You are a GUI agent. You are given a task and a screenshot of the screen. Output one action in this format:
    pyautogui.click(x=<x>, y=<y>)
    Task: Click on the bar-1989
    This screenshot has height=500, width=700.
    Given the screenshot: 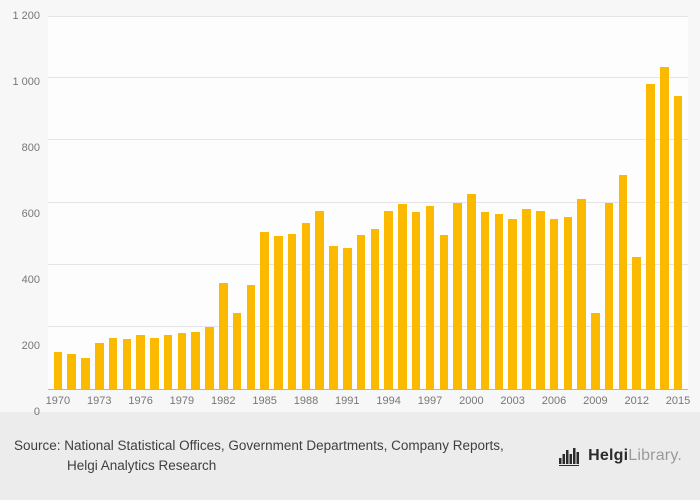 What is the action you would take?
    pyautogui.click(x=319, y=299)
    